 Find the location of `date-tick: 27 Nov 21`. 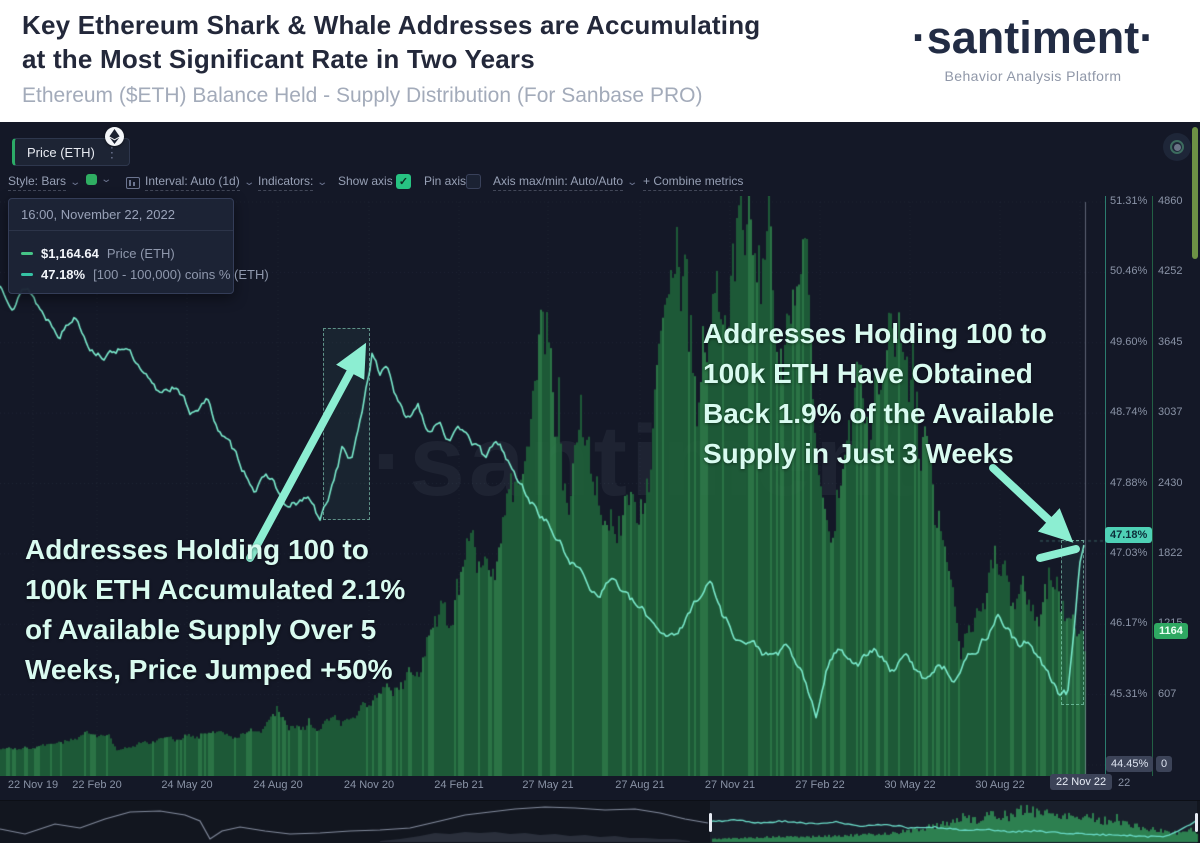

date-tick: 27 Nov 21 is located at coordinates (730, 785).